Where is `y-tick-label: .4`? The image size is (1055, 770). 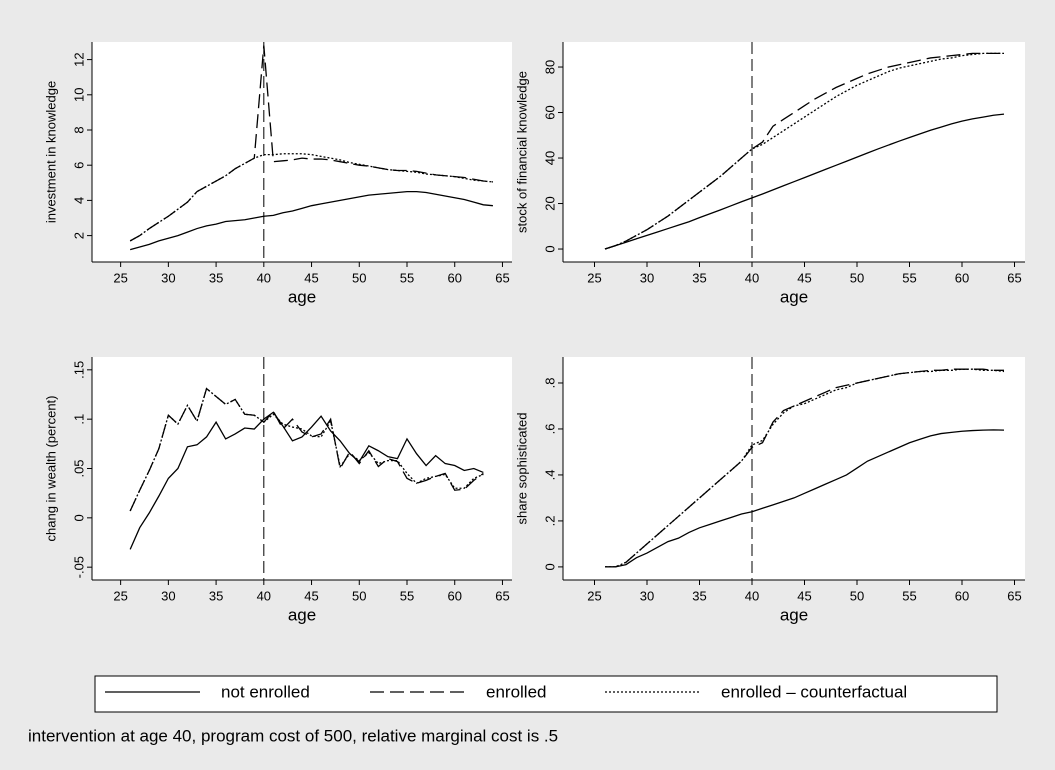 y-tick-label: .4 is located at coordinates (549, 475).